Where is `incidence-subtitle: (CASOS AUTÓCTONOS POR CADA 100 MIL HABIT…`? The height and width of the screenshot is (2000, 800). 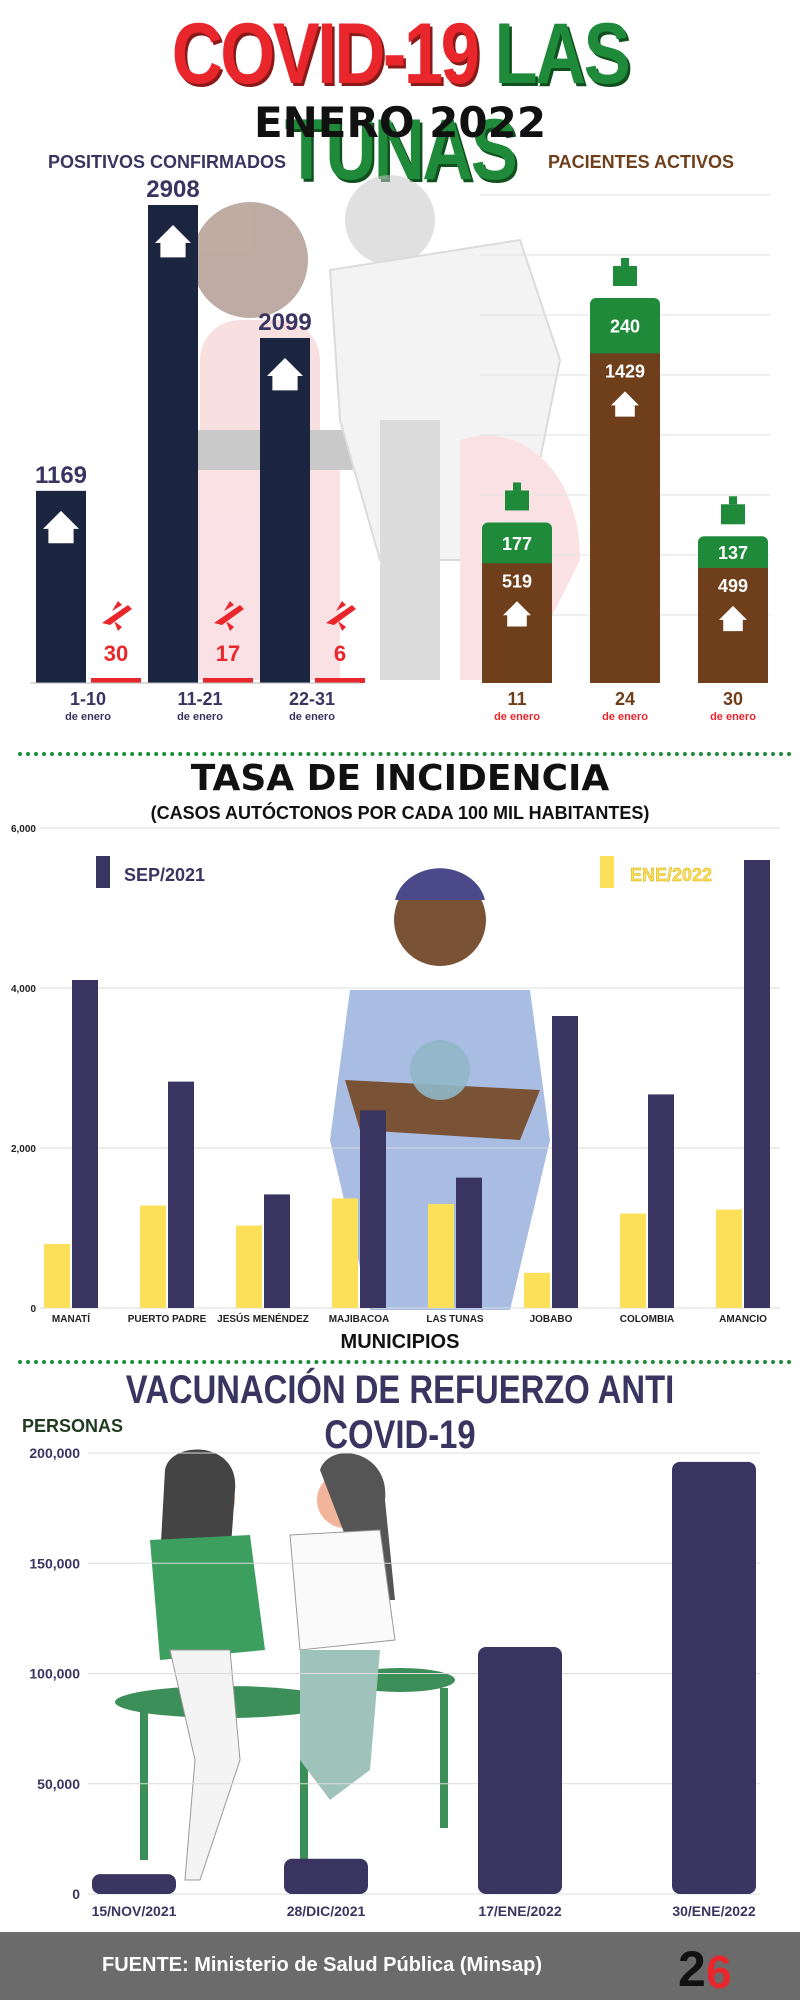
incidence-subtitle: (CASOS AUTÓCTONOS POR CADA 100 MIL HABIT… is located at coordinates (400, 813).